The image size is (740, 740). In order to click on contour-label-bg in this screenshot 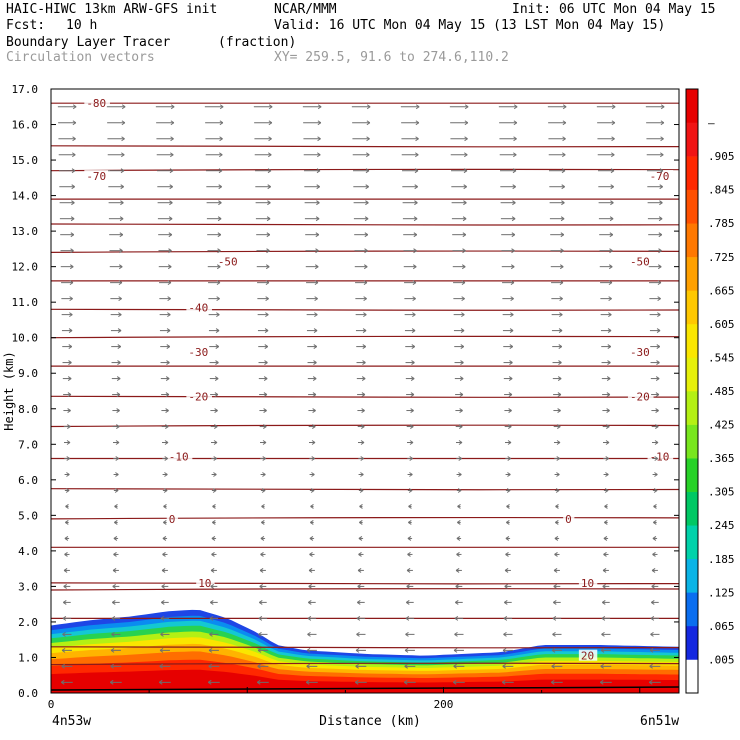, I will do `click(97, 176)`.